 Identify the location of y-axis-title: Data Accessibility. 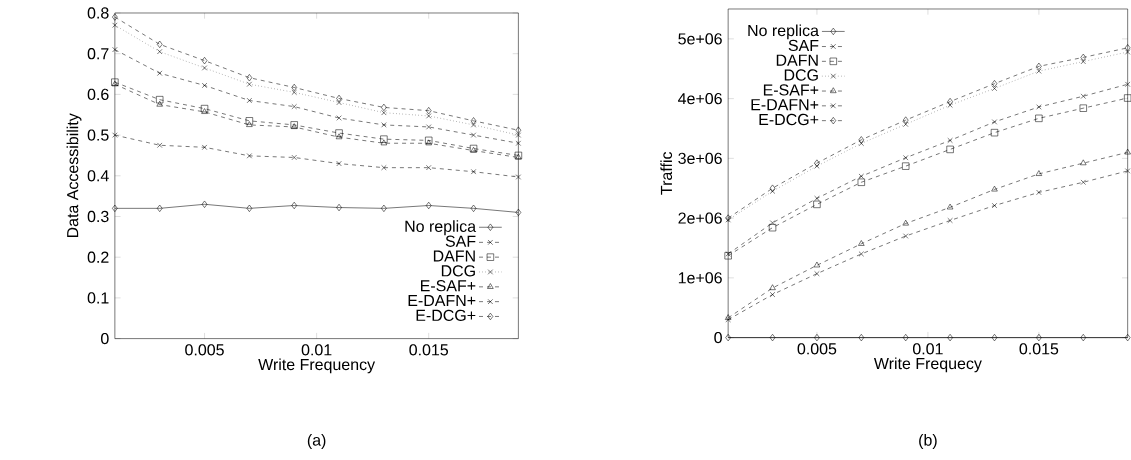
(74, 175).